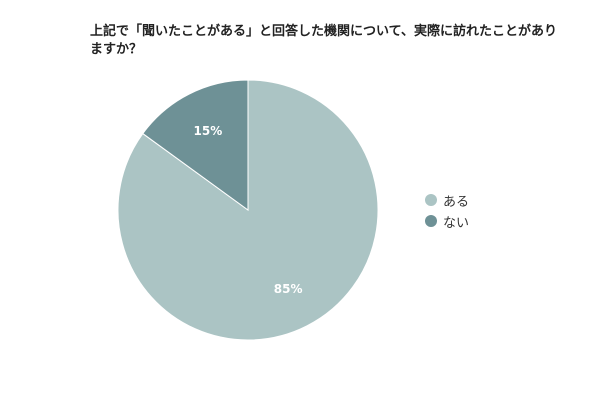 This screenshot has height=400, width=600. What do you see at coordinates (323, 40) in the screenshot?
I see `chart-title: 上記で「聞いたことがある」と回答した機関について、実際に訪れたことがありますか？` at bounding box center [323, 40].